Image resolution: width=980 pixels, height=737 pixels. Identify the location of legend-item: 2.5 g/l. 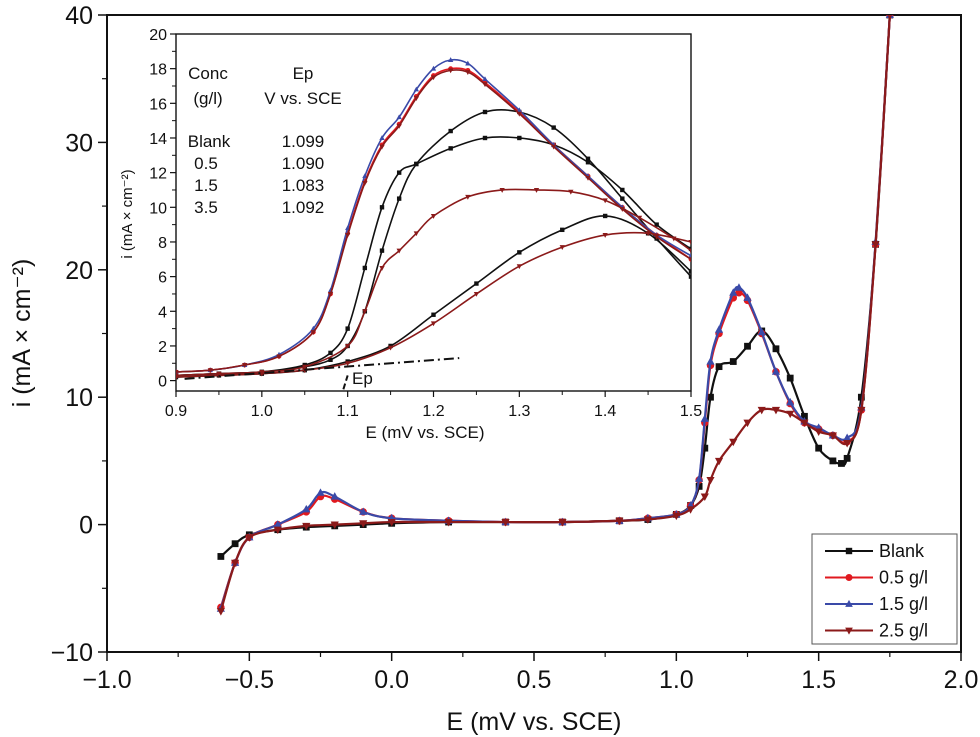
(876, 631).